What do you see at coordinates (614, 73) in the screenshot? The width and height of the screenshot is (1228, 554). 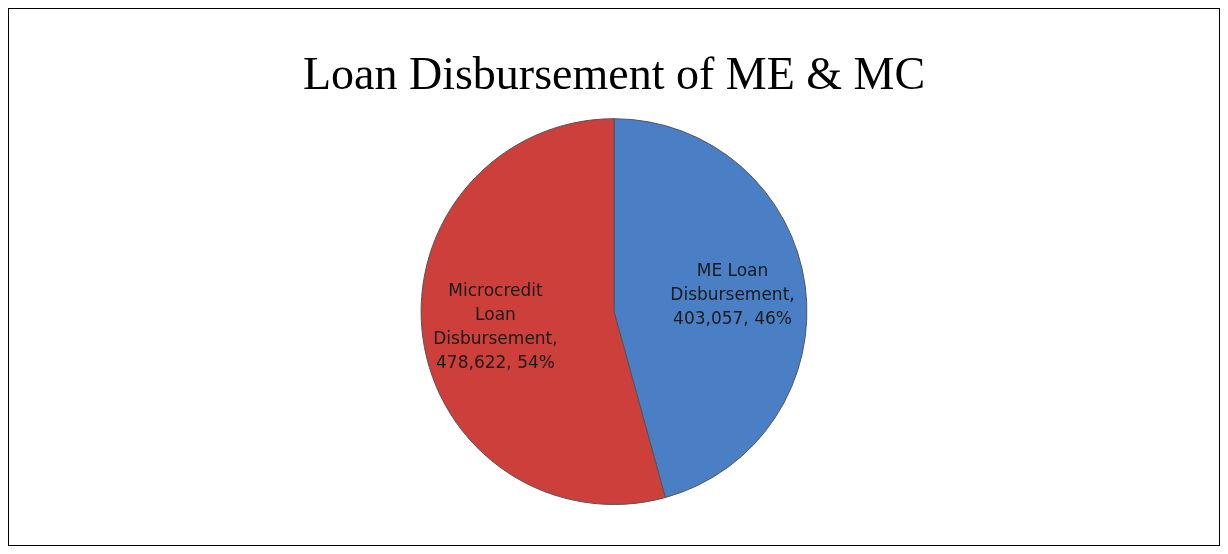 I see `chart-title: Loan Disbursement of ME & MC` at bounding box center [614, 73].